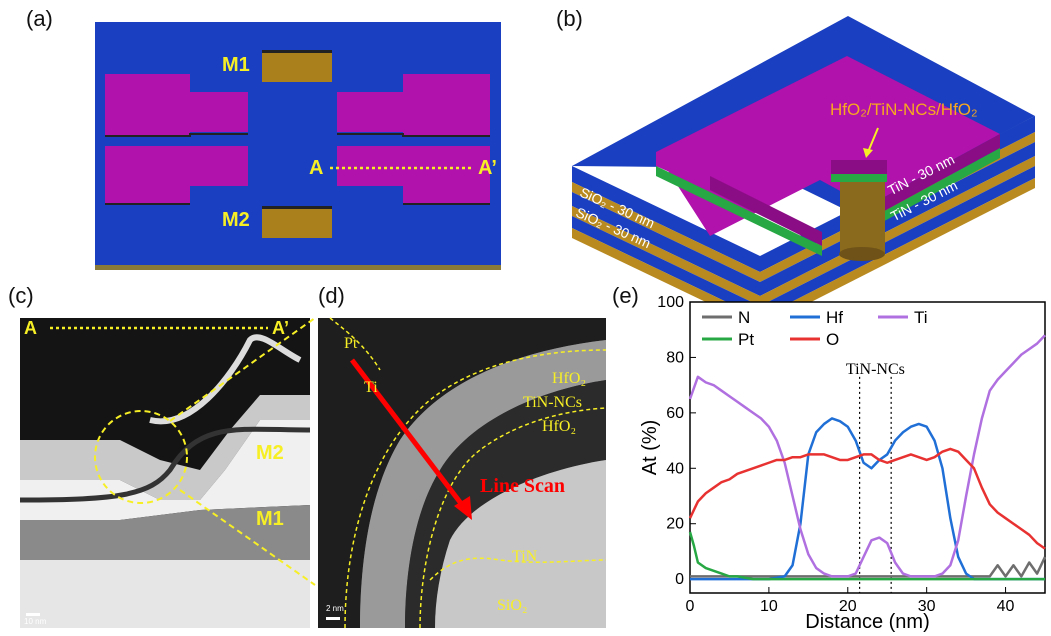 The width and height of the screenshot is (1051, 636). What do you see at coordinates (875, 369) in the screenshot?
I see `tin-ncs-annotation: TiN-NCs` at bounding box center [875, 369].